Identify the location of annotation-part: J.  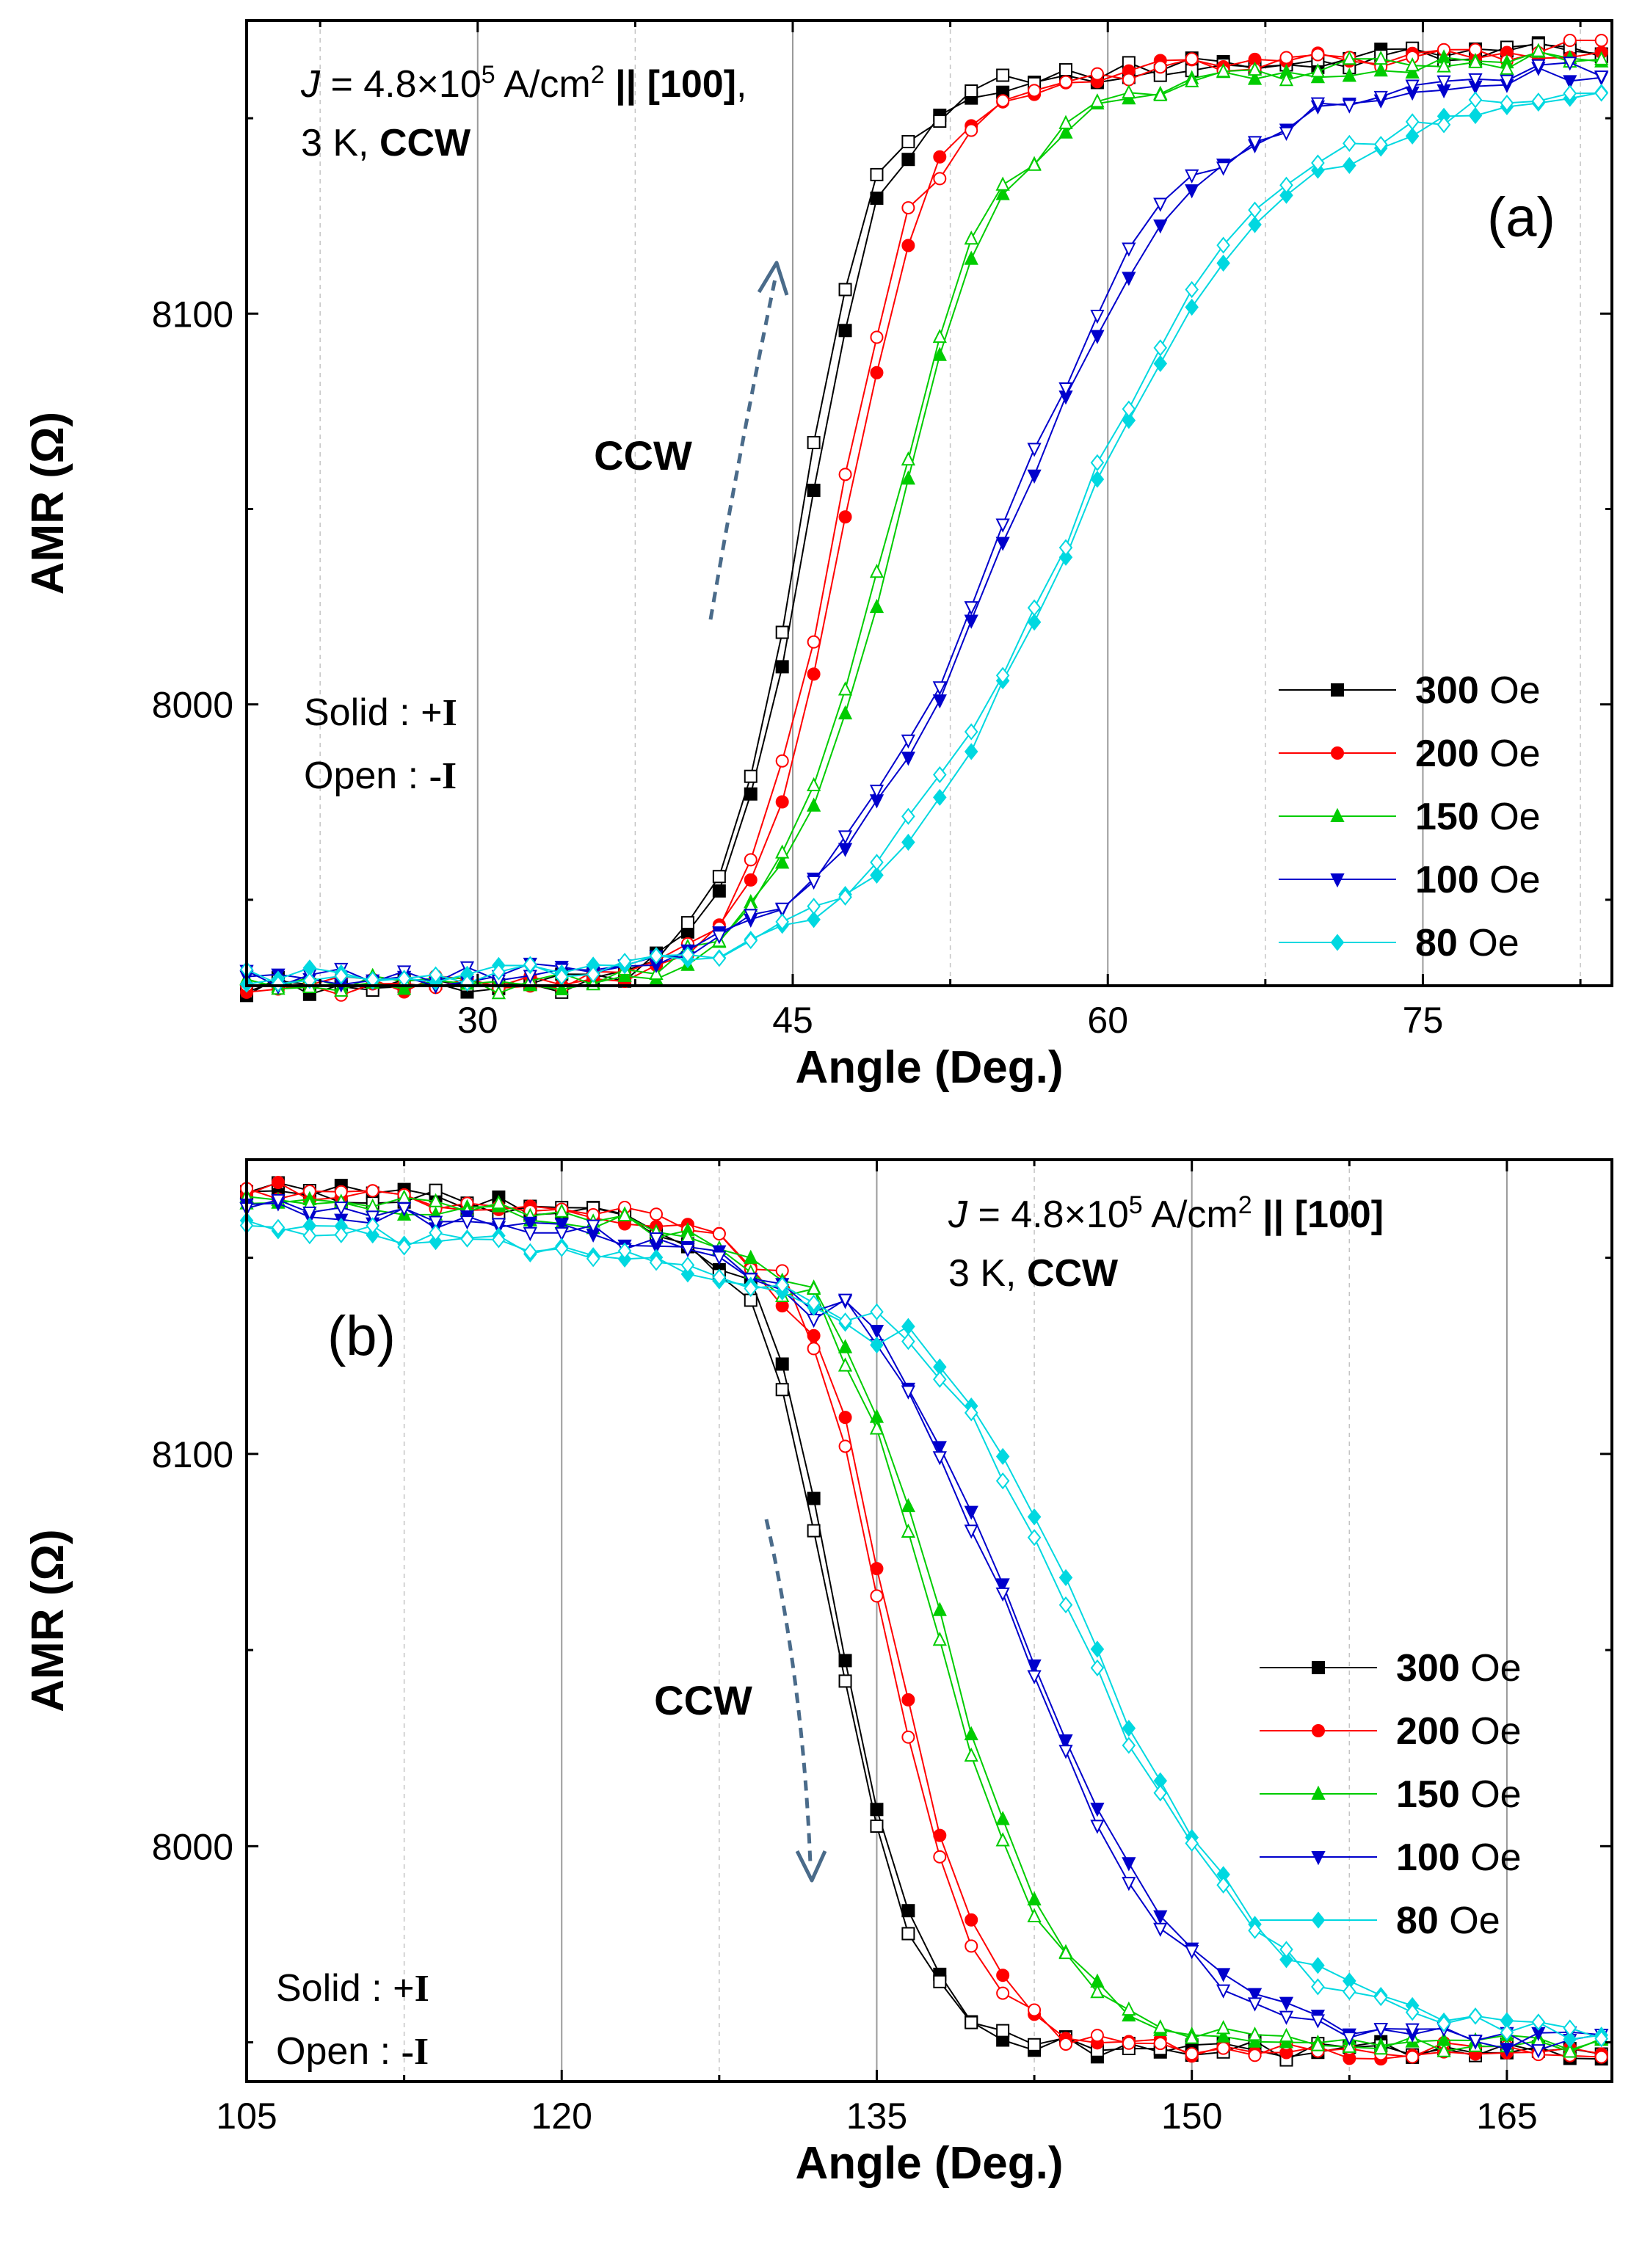
(310, 84).